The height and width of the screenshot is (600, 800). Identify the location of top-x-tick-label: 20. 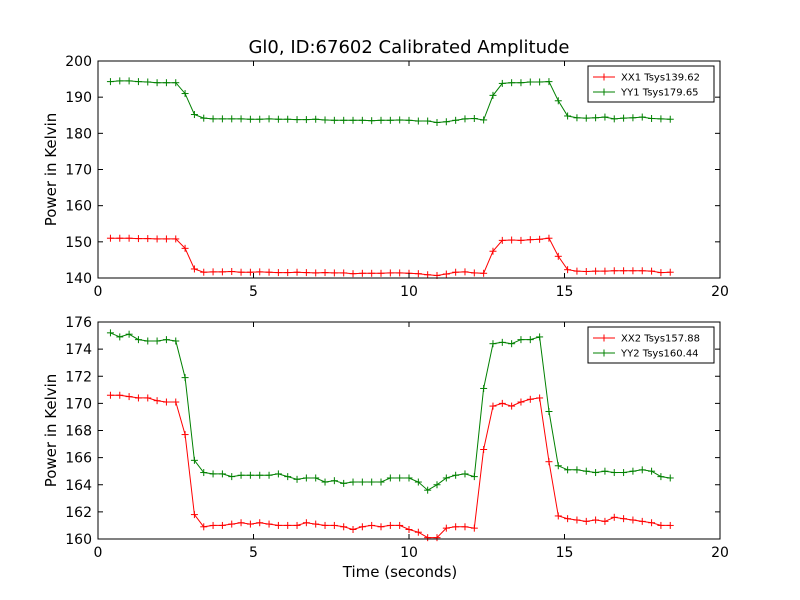
(720, 292).